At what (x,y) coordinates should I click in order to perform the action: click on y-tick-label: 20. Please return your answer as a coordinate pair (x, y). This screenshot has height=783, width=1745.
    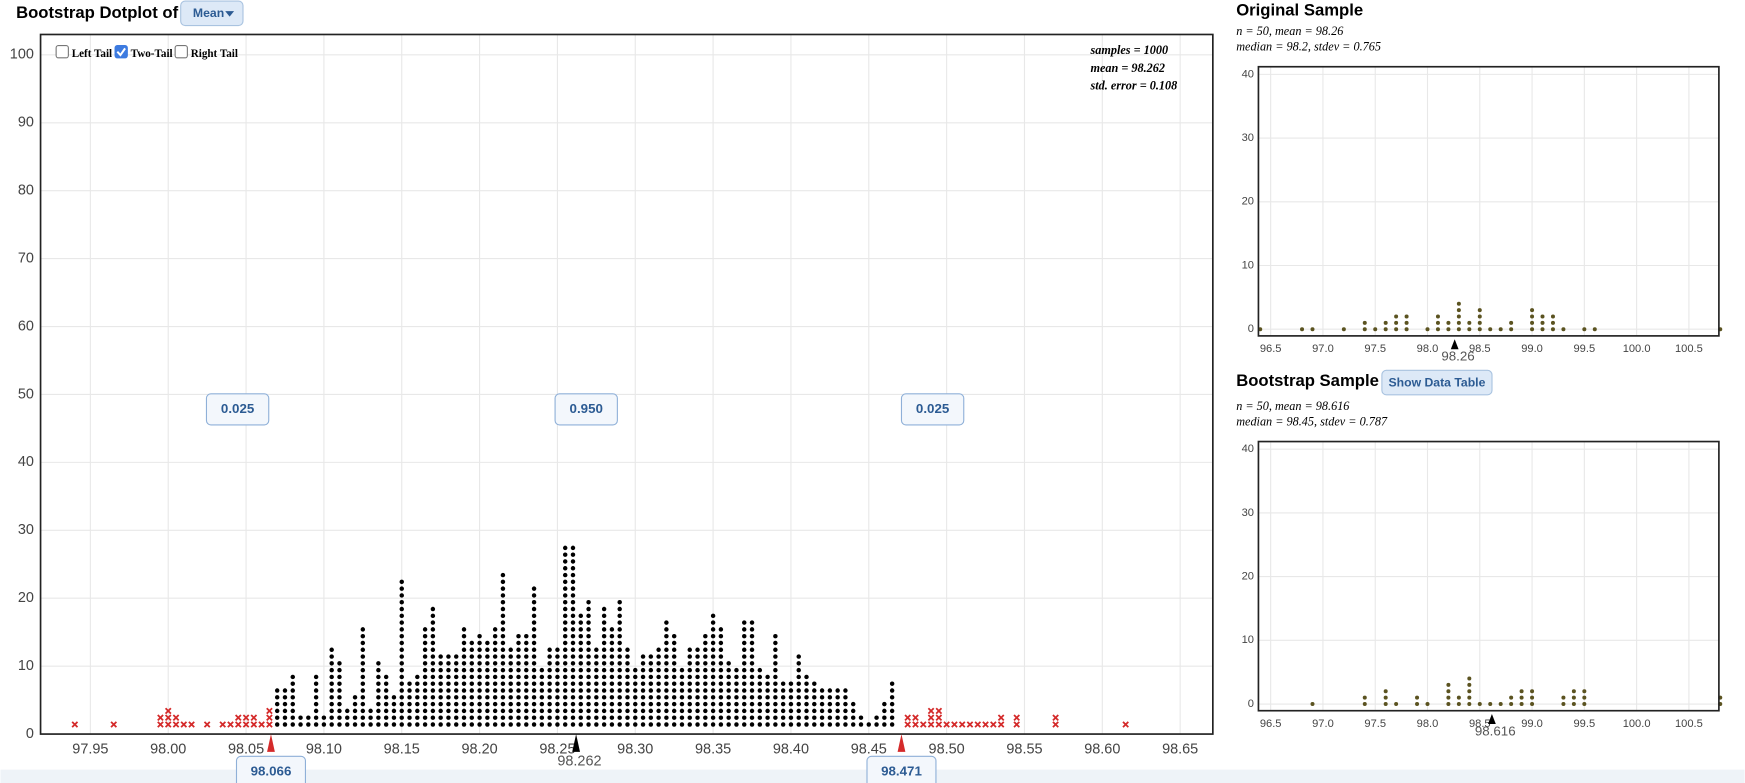
    Looking at the image, I should click on (26, 598).